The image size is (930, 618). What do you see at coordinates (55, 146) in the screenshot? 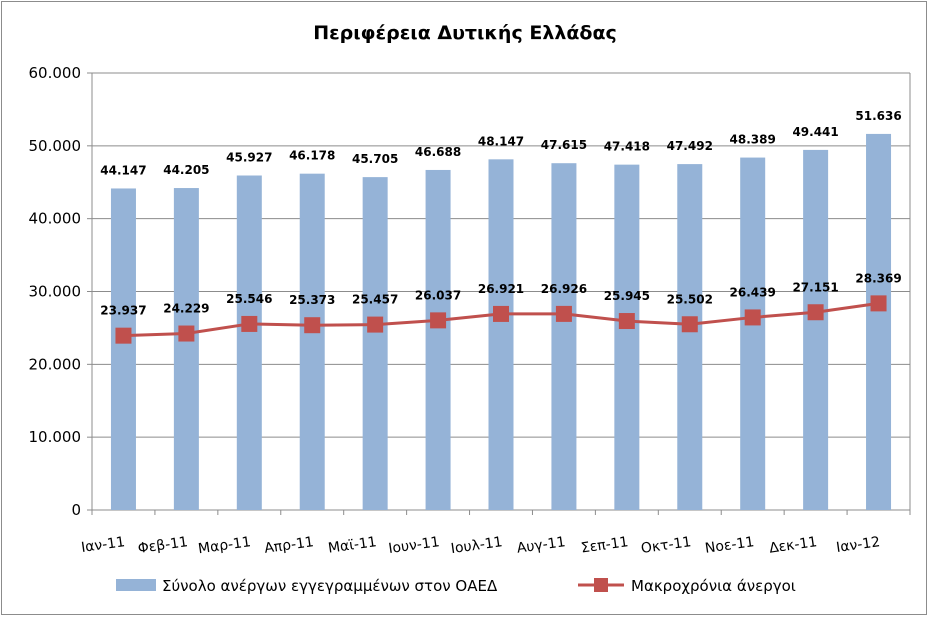
I see `y-tick-label: 50.000` at bounding box center [55, 146].